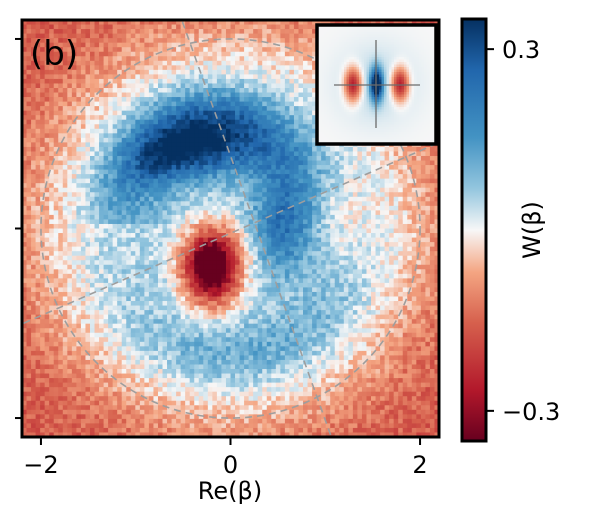  I want to click on inset-frame, so click(376, 84).